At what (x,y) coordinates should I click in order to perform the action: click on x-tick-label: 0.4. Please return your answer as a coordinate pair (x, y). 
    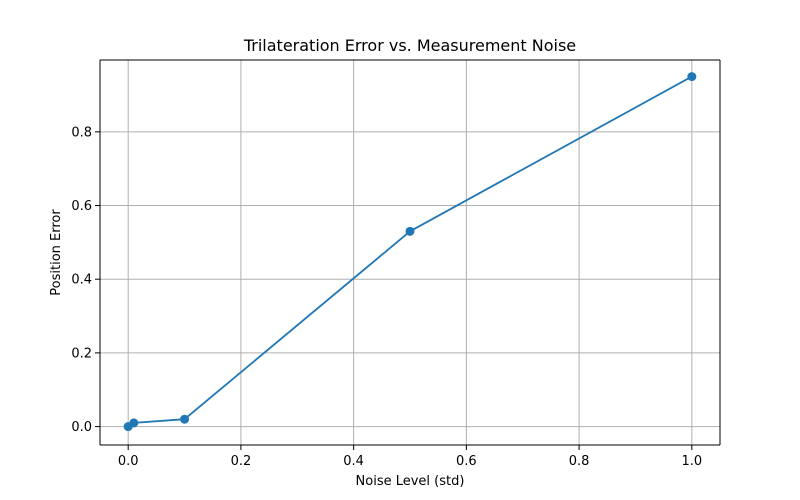
    Looking at the image, I should click on (353, 461).